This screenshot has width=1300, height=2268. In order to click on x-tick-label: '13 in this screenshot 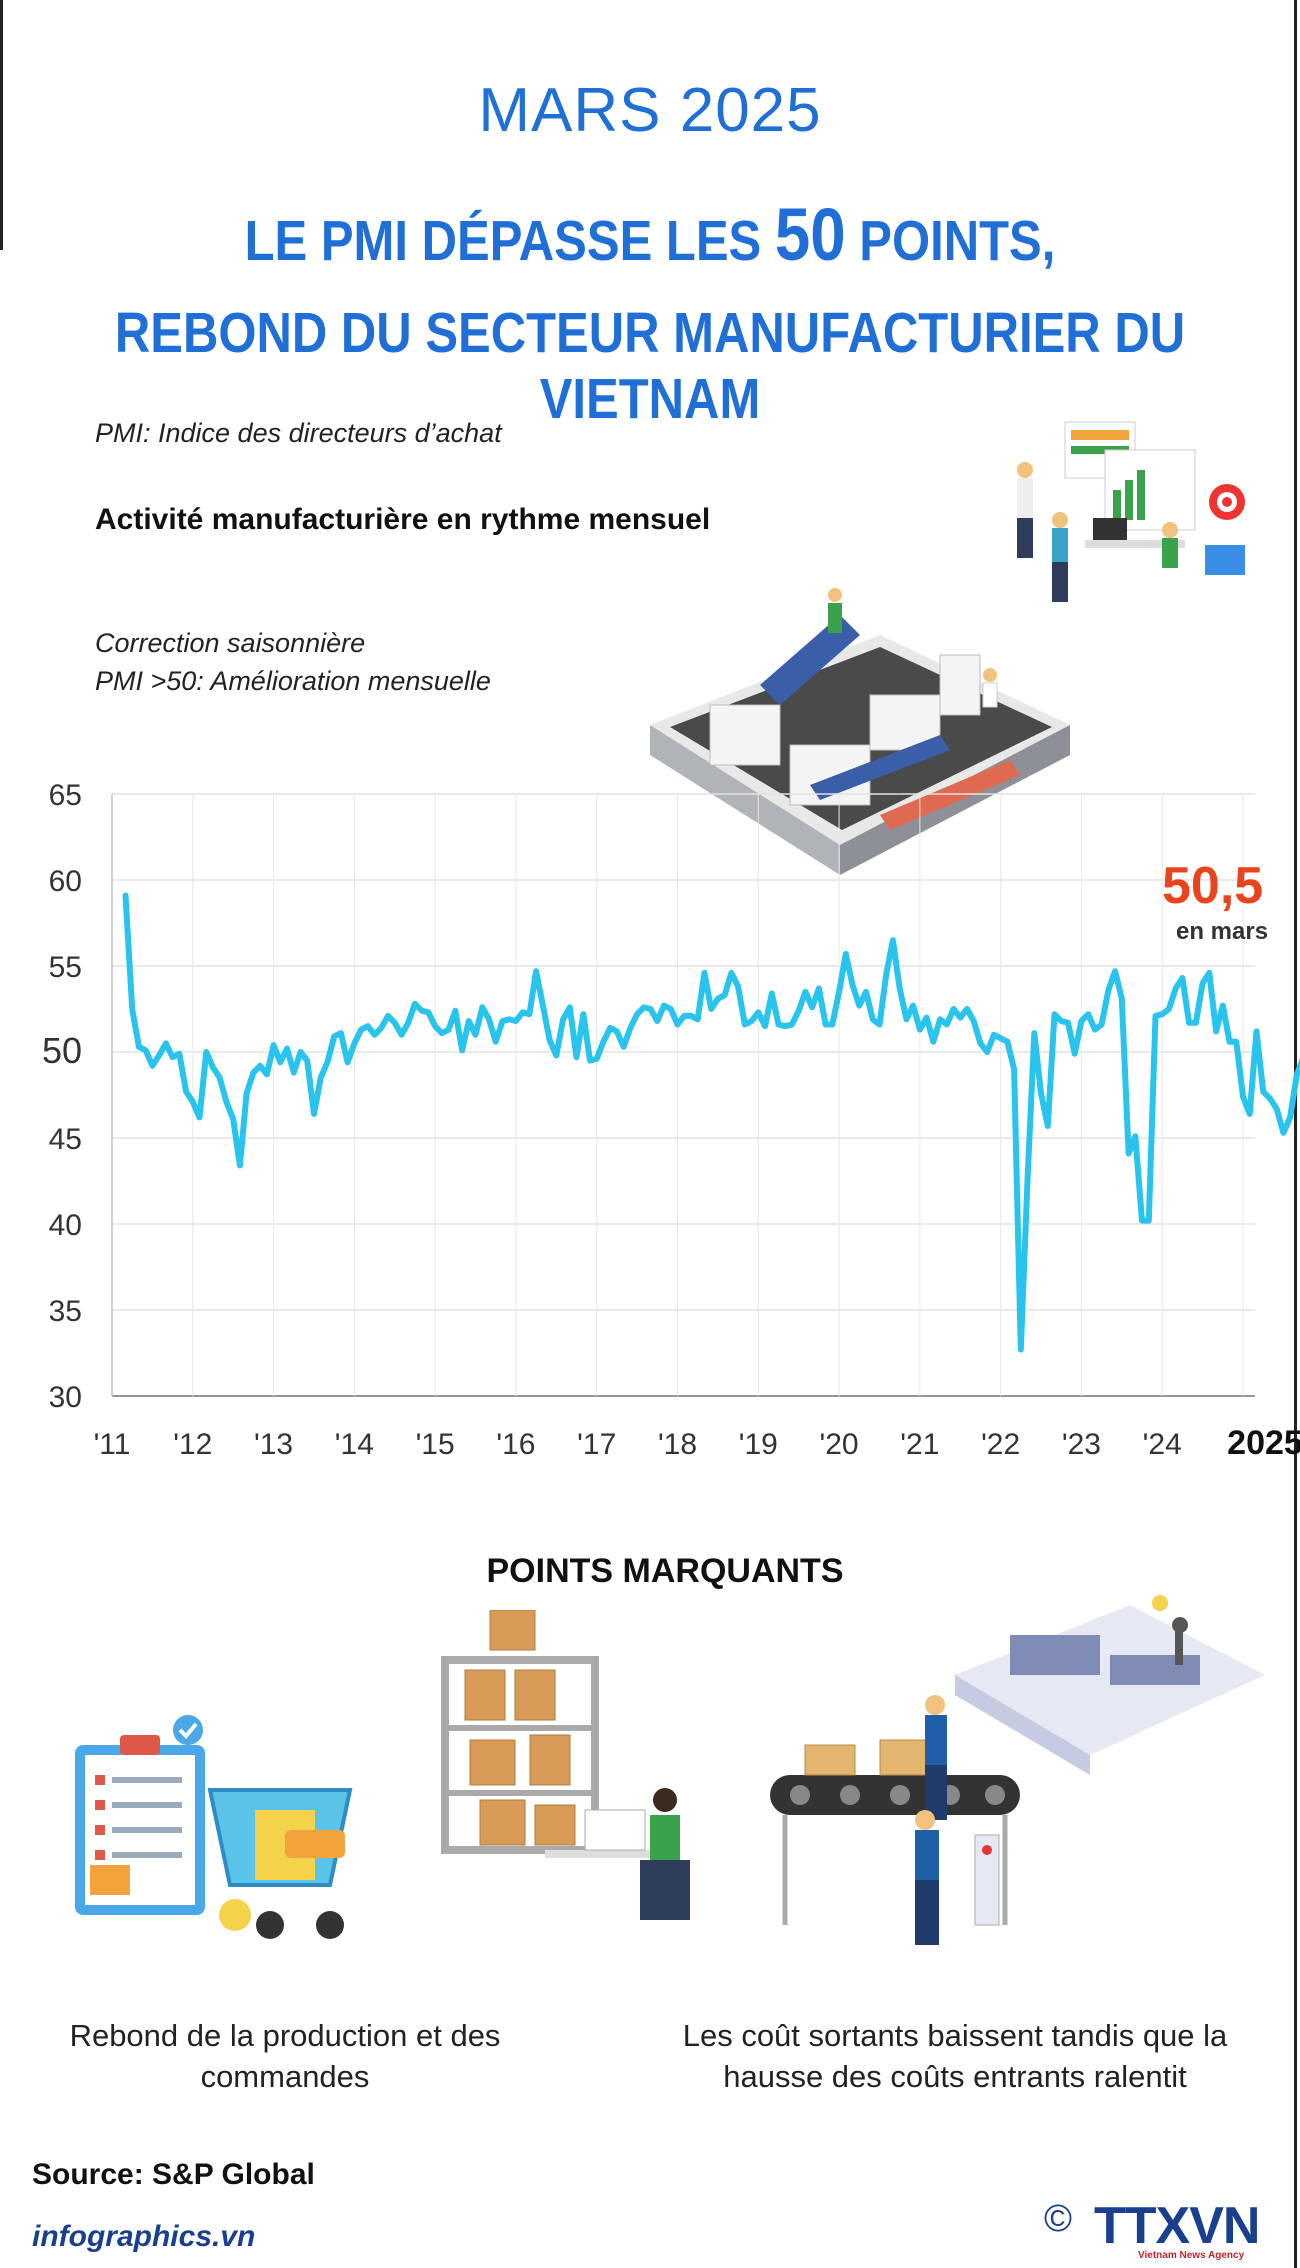, I will do `click(273, 1444)`.